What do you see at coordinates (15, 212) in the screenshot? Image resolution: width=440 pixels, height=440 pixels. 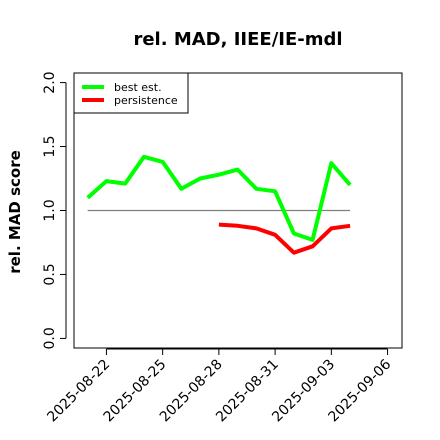 I see `y-axis-label: rel. MAD score` at bounding box center [15, 212].